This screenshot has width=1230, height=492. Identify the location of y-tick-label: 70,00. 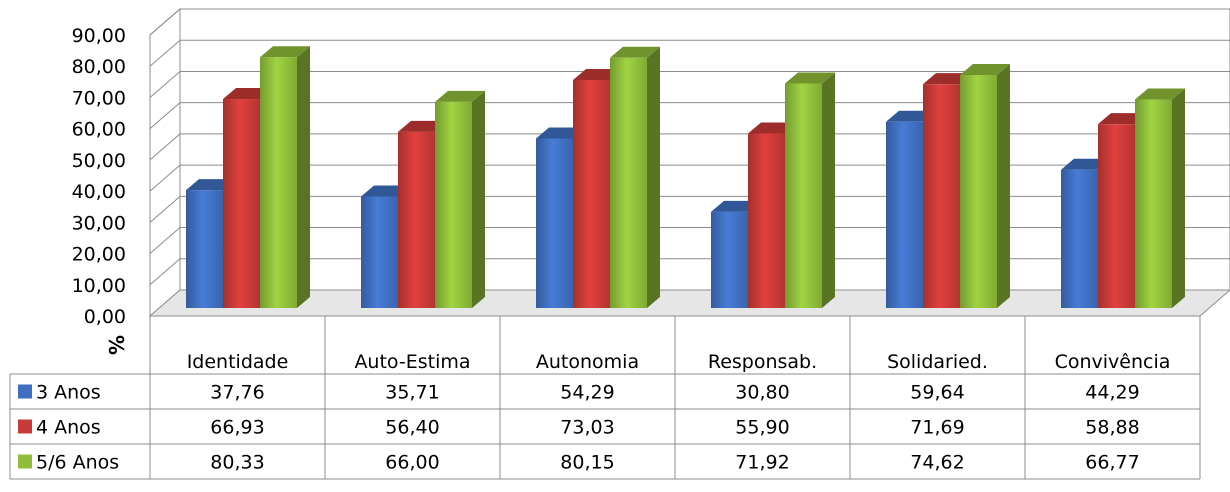
(99, 98).